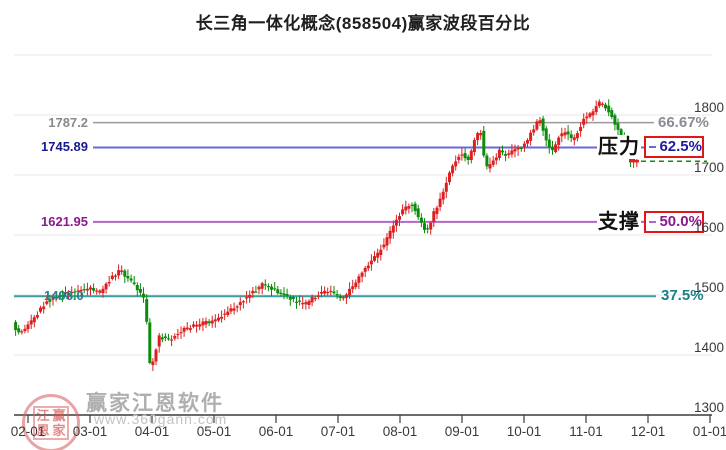 This screenshot has height=450, width=726. Describe the element at coordinates (400, 431) in the screenshot. I see `x-axis-label: 08-01` at that location.